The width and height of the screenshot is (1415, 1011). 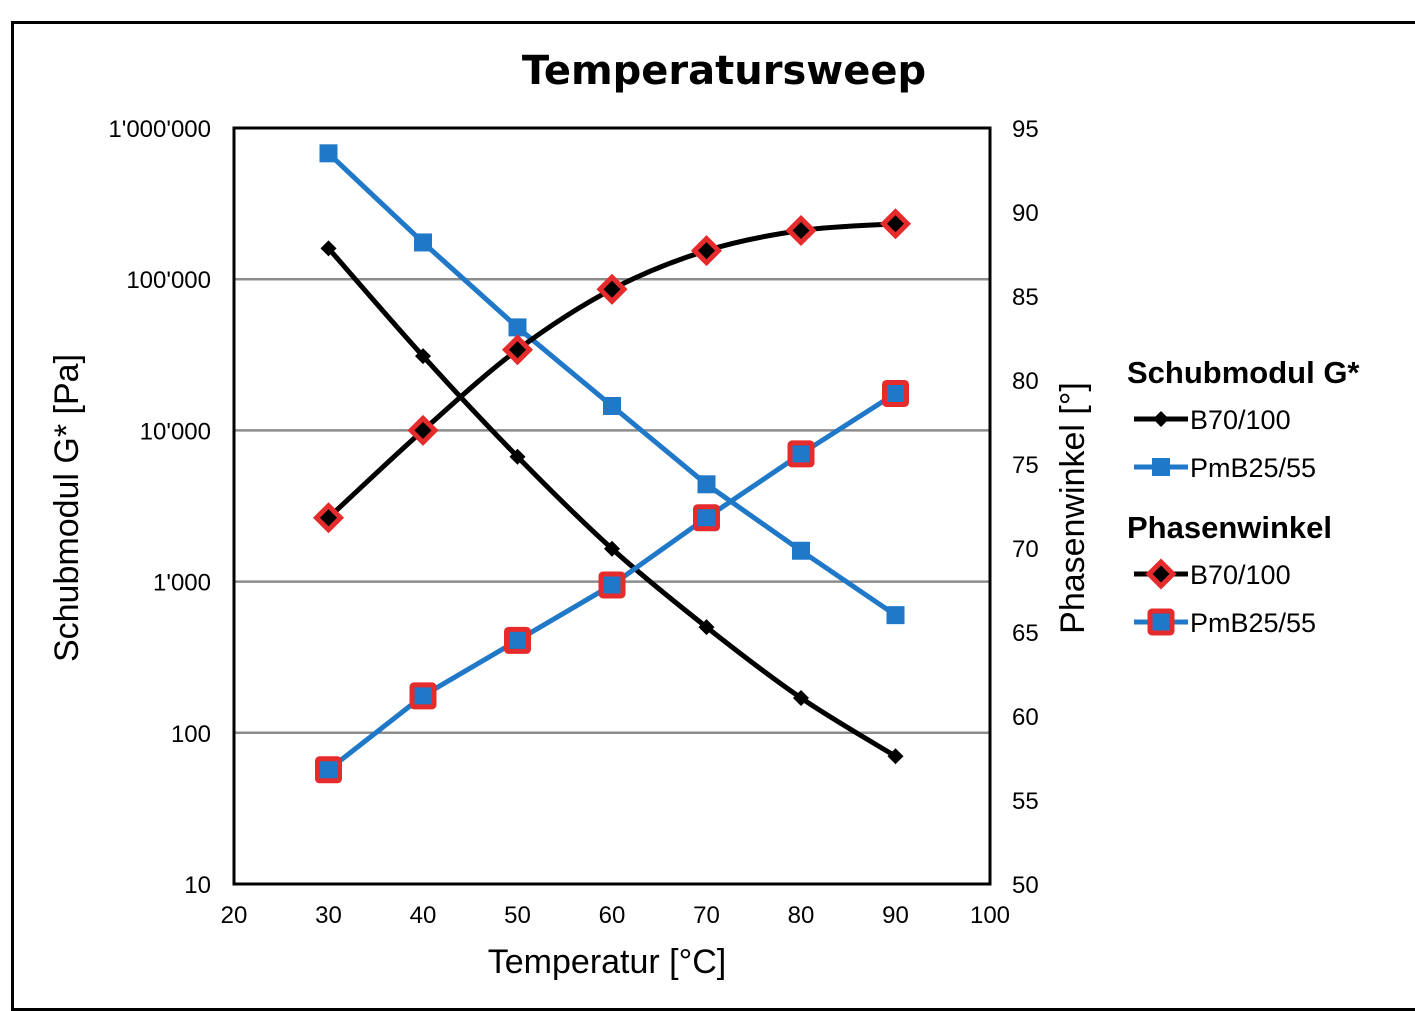 I want to click on y-tick-label: 10, so click(x=197, y=885).